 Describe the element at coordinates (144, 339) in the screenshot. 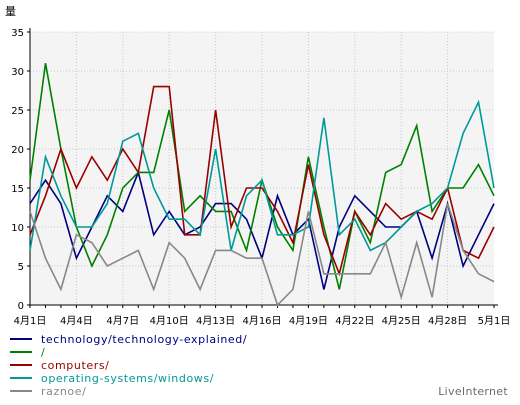

I see `legend-label: technology/technology-explained/` at that location.